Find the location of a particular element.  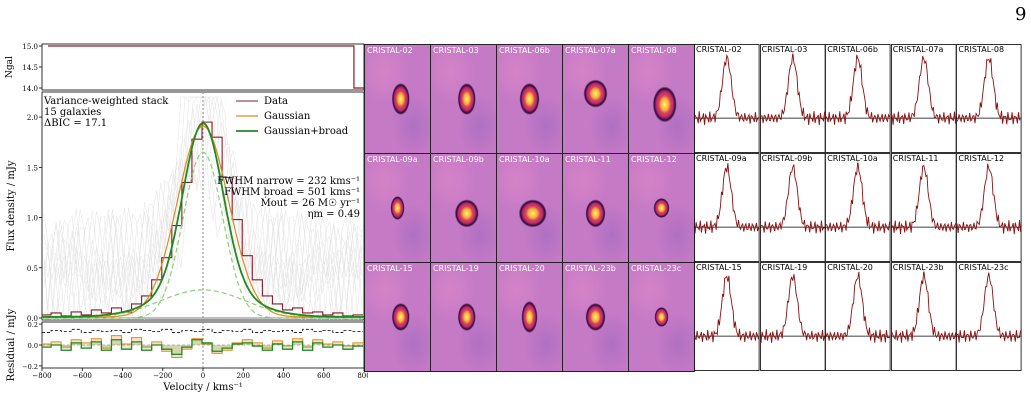

stack-annotation: ΔBIC = 17.1 is located at coordinates (75, 123).